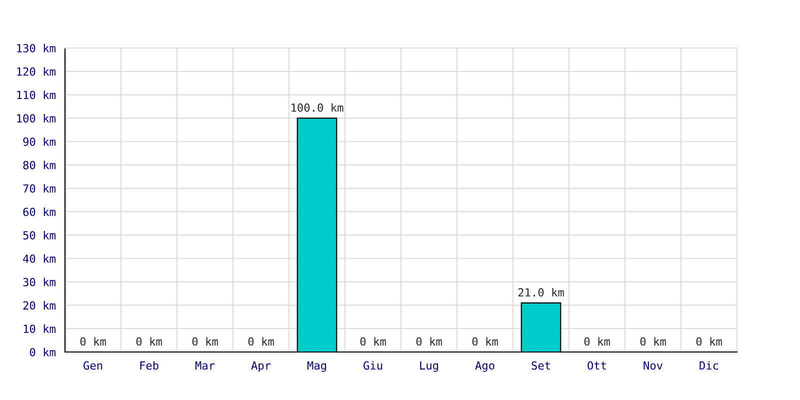 Image resolution: width=800 pixels, height=400 pixels. What do you see at coordinates (484, 366) in the screenshot?
I see `x-tick-label: Ago` at bounding box center [484, 366].